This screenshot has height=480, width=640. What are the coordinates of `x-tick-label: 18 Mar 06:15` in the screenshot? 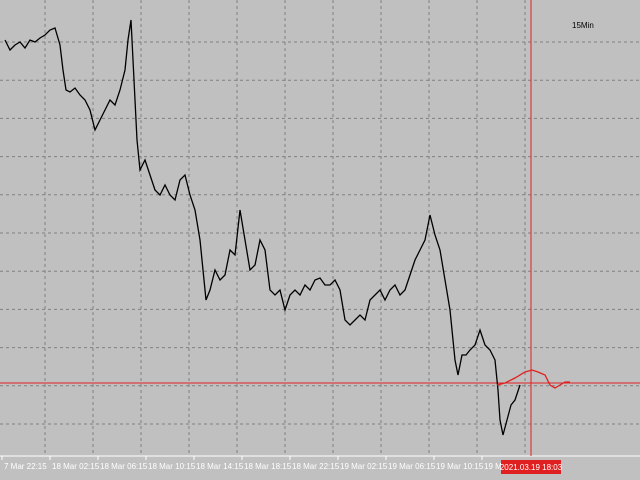 It's located at (124, 466).